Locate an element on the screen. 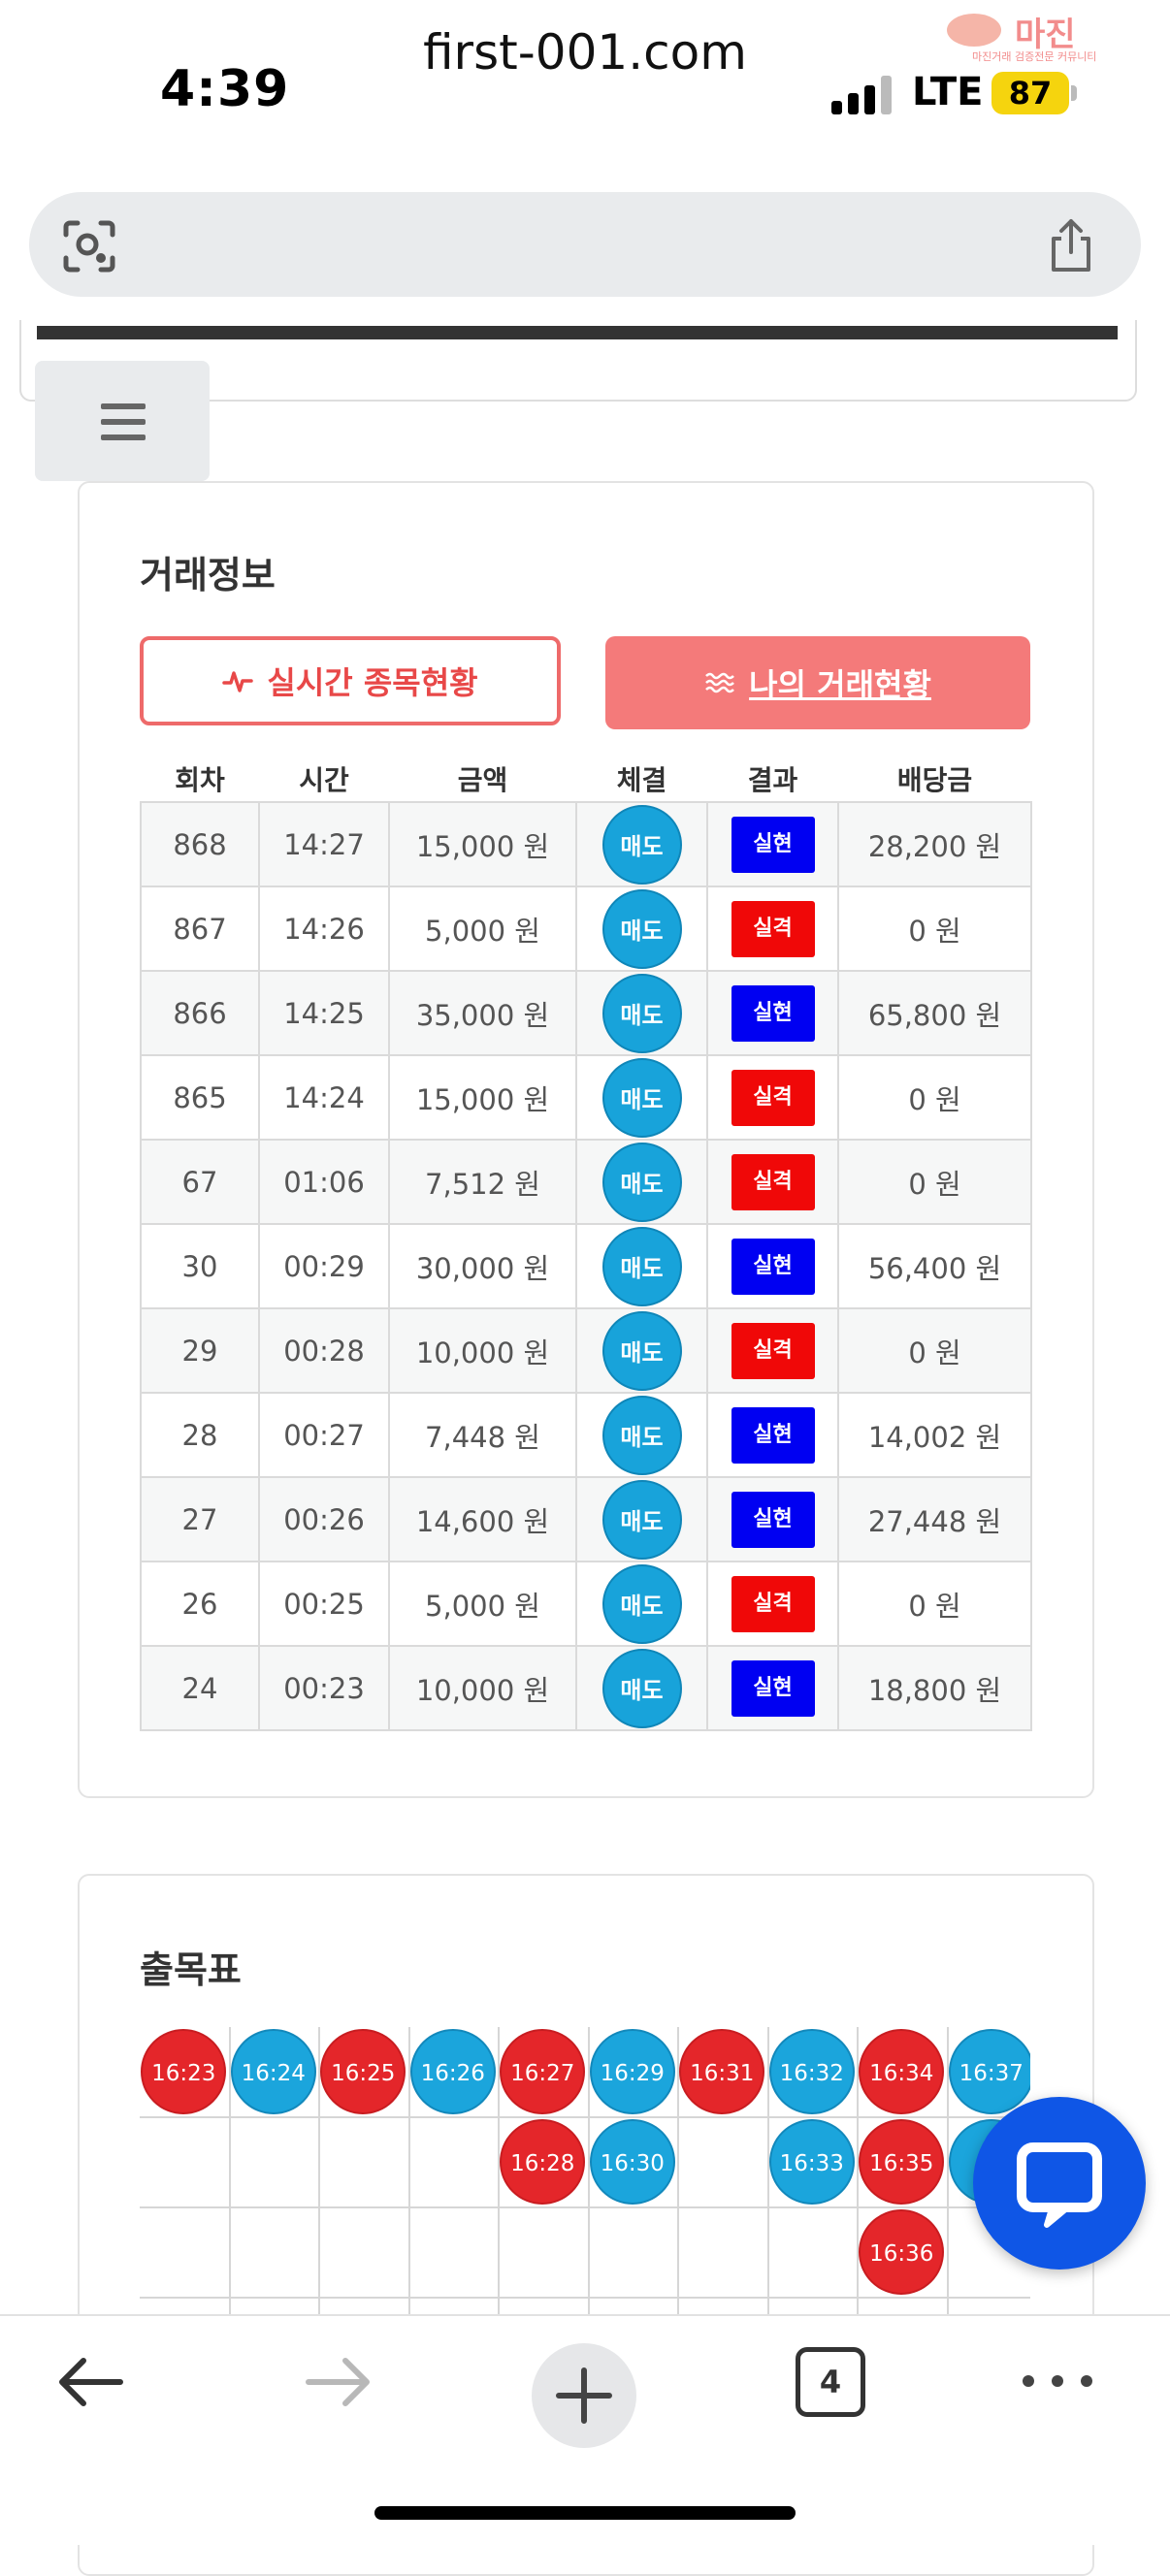 The height and width of the screenshot is (2576, 1170). result-ball-red: 16:23 is located at coordinates (184, 2071).